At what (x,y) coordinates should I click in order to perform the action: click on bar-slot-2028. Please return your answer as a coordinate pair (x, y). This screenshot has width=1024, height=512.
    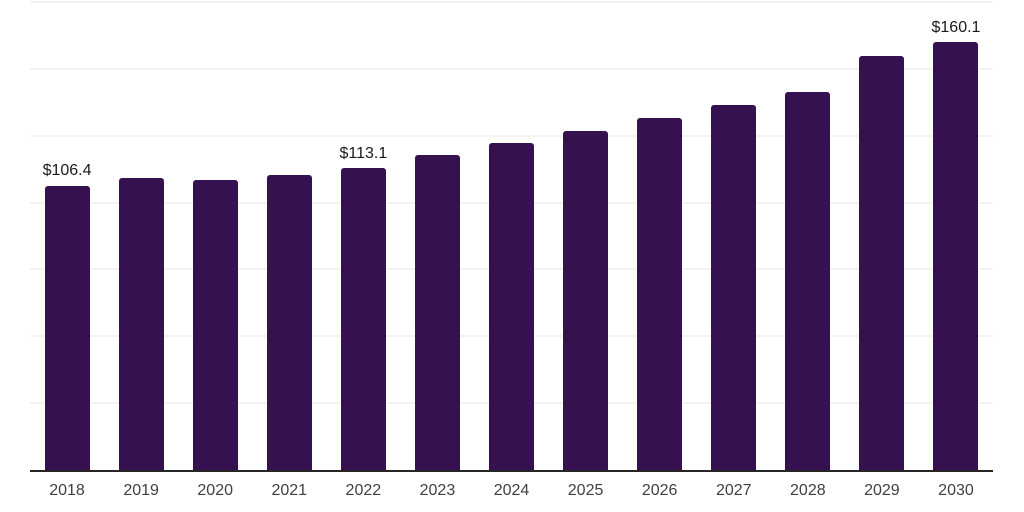
    Looking at the image, I should click on (808, 236).